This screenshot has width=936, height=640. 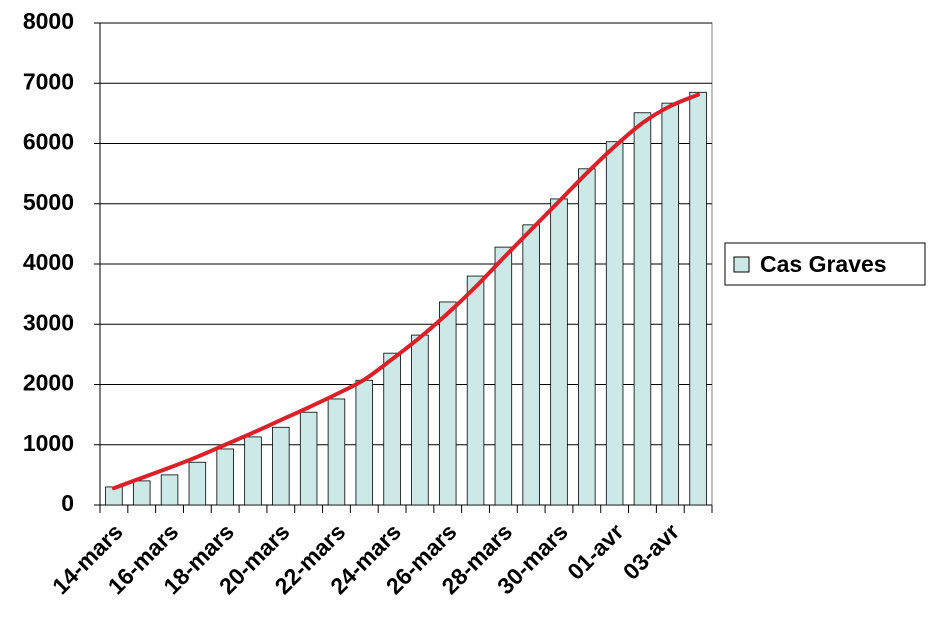 What do you see at coordinates (48, 21) in the screenshot?
I see `y-tick-label: 8000` at bounding box center [48, 21].